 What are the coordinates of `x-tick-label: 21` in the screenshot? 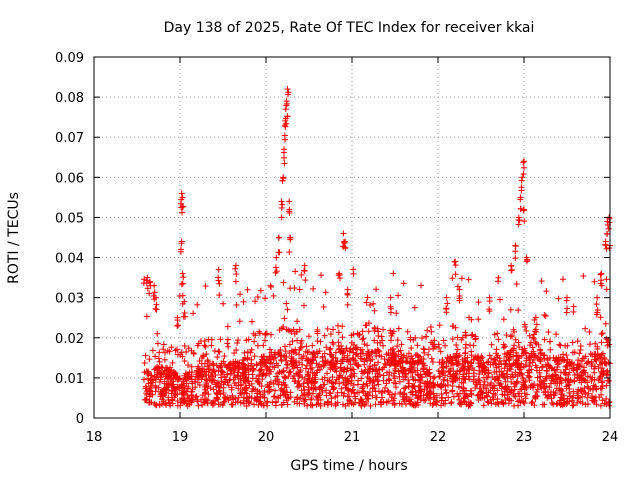 It's located at (352, 437).